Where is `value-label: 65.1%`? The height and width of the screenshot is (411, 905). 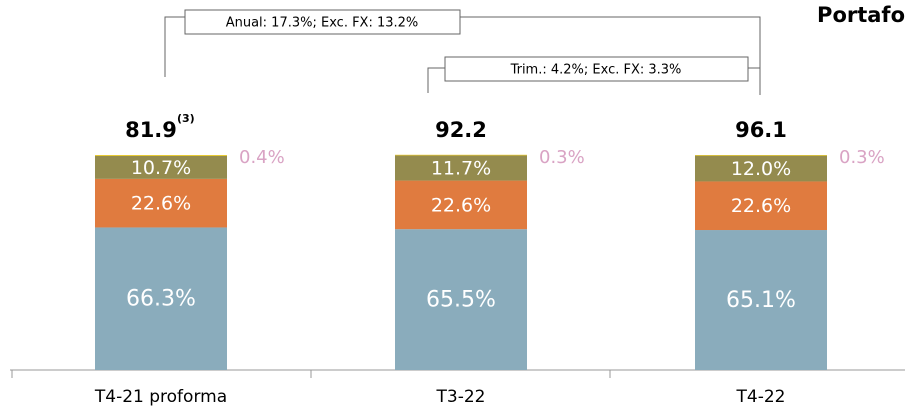
value-label: 65.1% is located at coordinates (761, 300).